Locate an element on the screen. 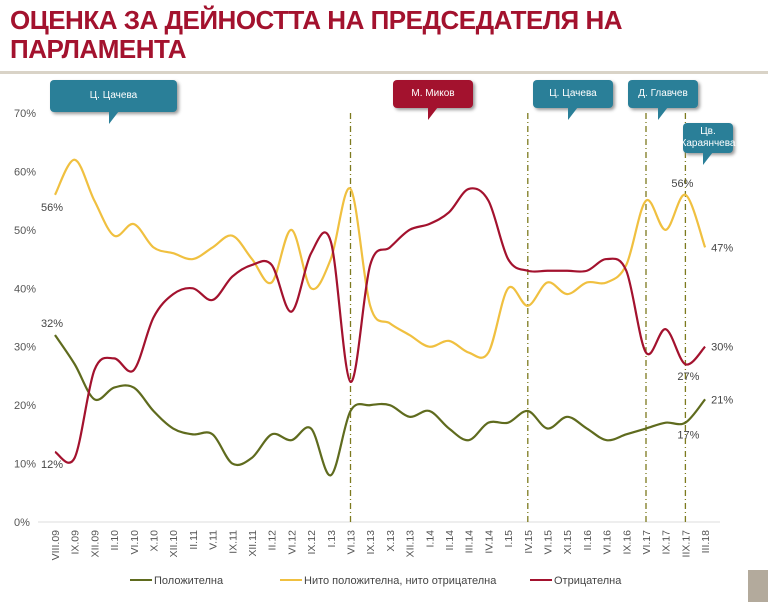 The width and height of the screenshot is (768, 602). x-tick-label: IX.17 is located at coordinates (667, 542).